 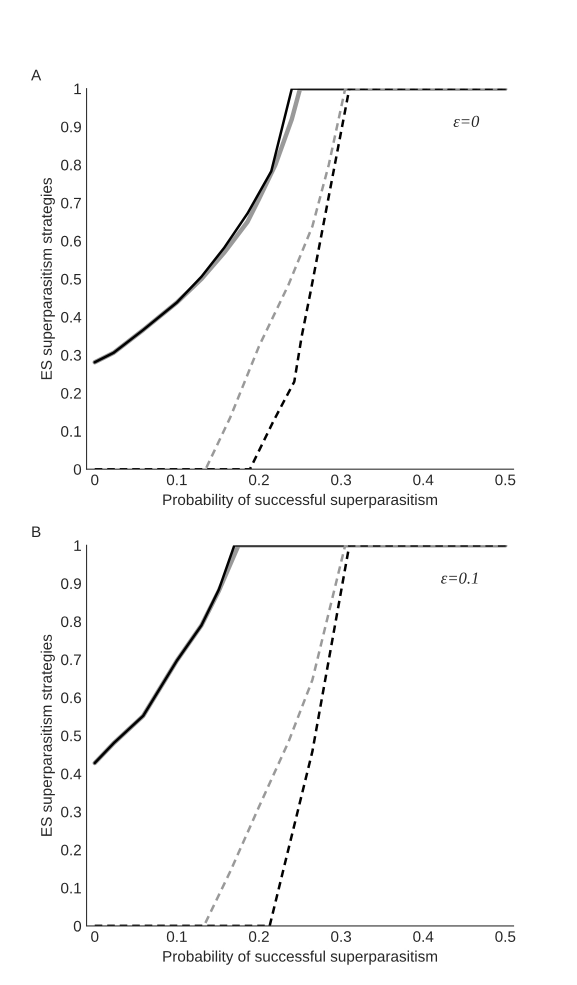 What do you see at coordinates (459, 578) in the screenshot?
I see `annotation: ε=0.1` at bounding box center [459, 578].